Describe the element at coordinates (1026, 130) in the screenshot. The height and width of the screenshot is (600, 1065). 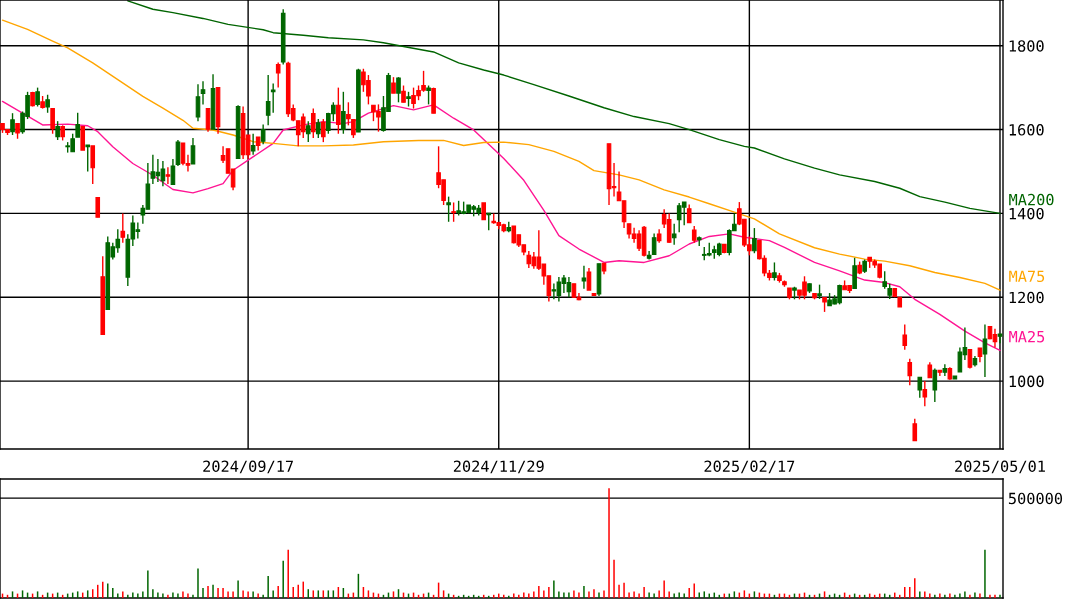
I see `y-tick-label: 1600` at that location.